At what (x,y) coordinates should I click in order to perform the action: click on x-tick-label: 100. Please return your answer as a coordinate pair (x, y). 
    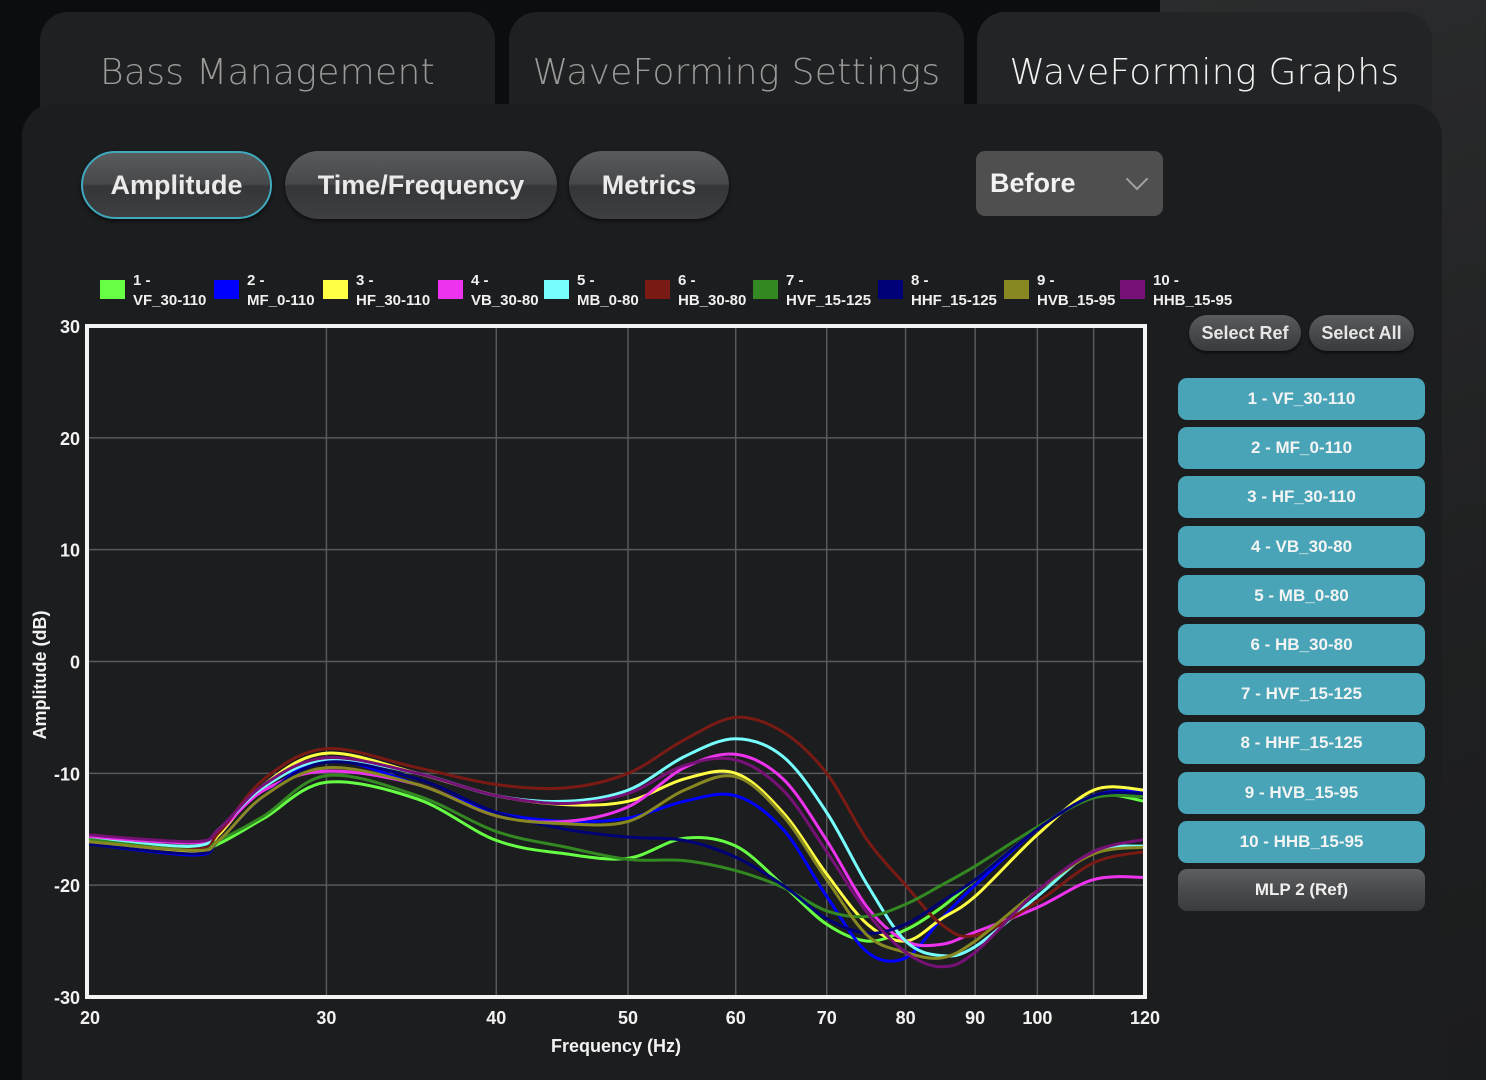
    Looking at the image, I should click on (1037, 1018).